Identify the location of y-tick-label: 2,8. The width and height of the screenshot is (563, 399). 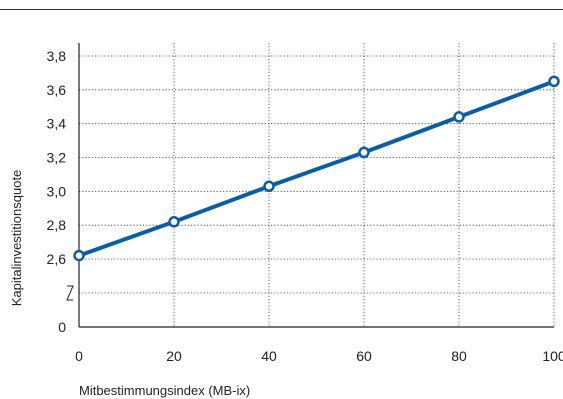
(57, 225).